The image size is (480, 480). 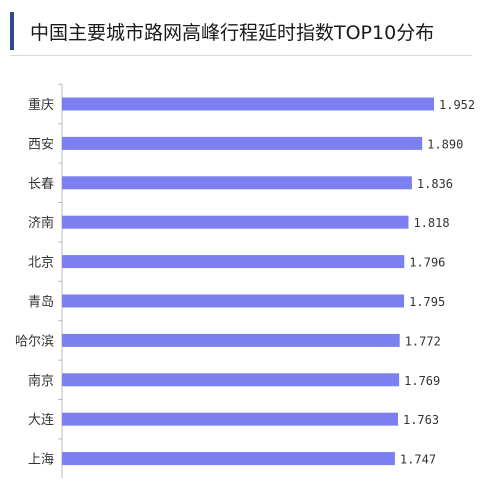 What do you see at coordinates (41, 144) in the screenshot?
I see `category-label: 西安` at bounding box center [41, 144].